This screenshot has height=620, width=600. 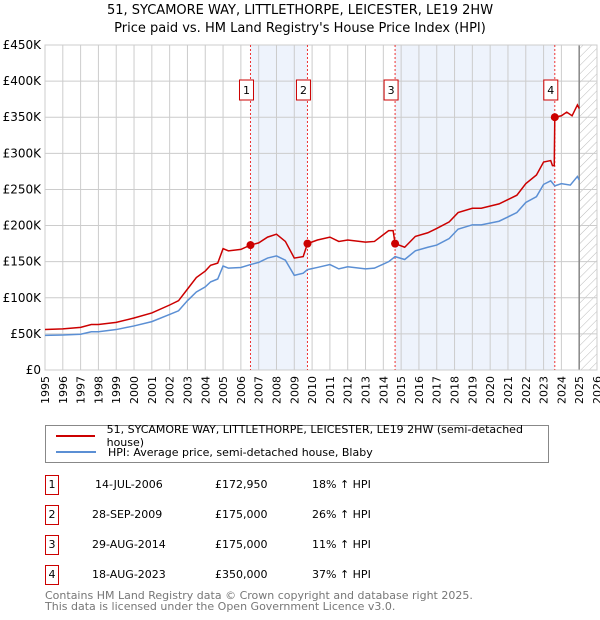 What do you see at coordinates (187, 390) in the screenshot?
I see `x-tick-label: 2003` at bounding box center [187, 390].